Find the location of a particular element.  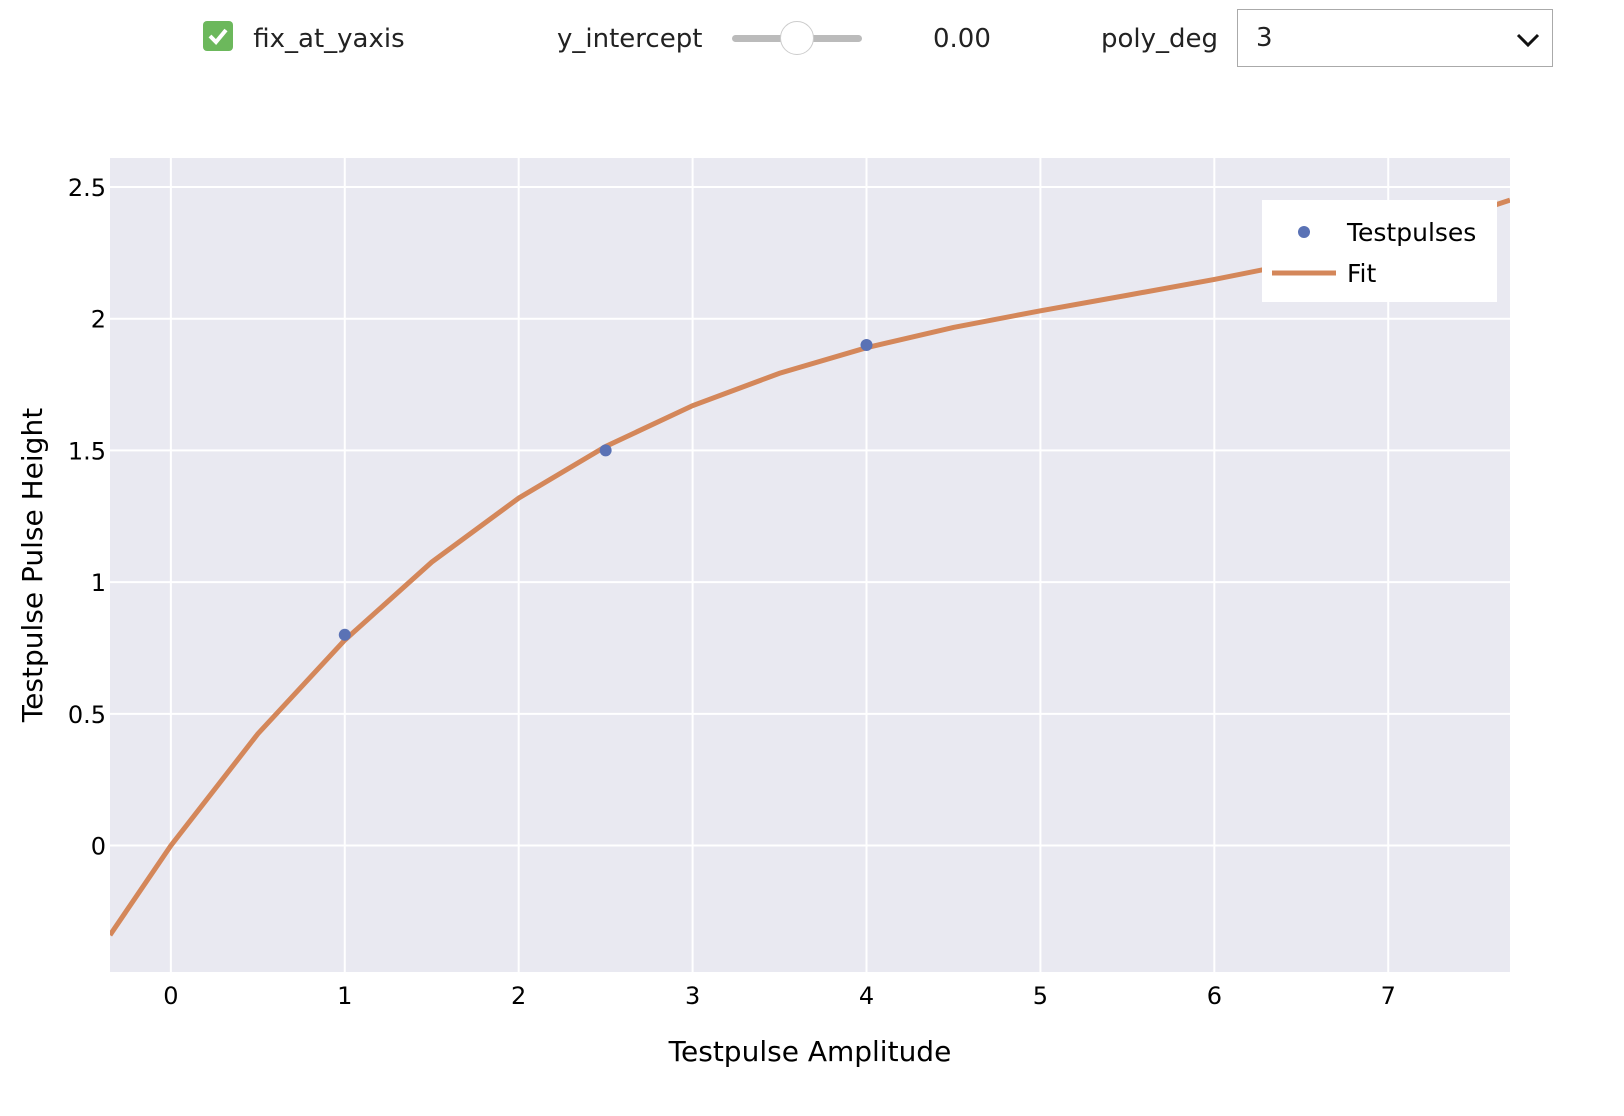

y-tick-label: 2.5 is located at coordinates (87, 188).